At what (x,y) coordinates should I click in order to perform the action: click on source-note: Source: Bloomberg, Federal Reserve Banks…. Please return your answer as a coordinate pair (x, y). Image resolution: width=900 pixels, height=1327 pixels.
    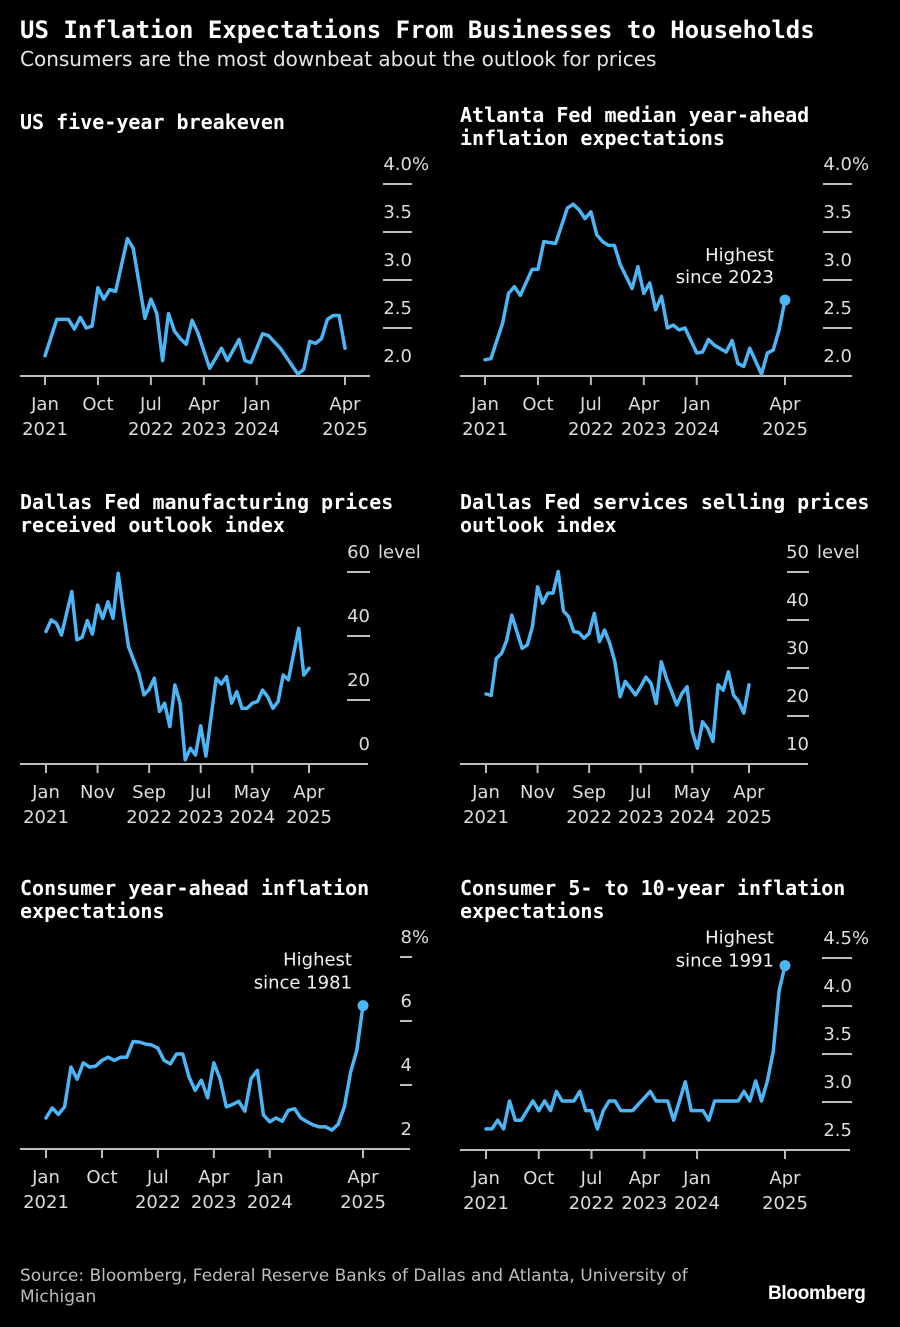
    Looking at the image, I should click on (354, 1286).